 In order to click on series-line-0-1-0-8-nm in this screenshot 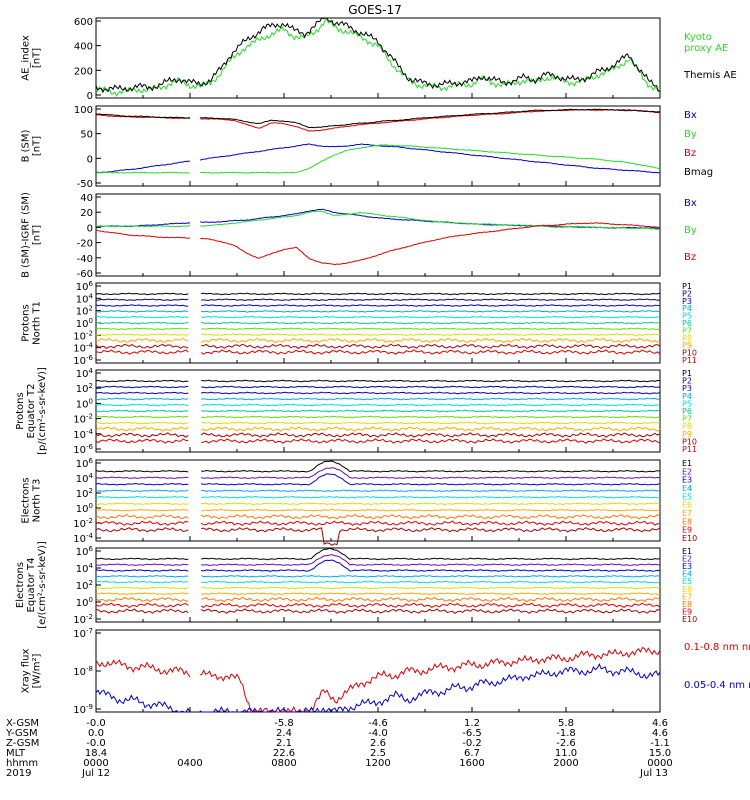, I will do `click(378, 679)`.